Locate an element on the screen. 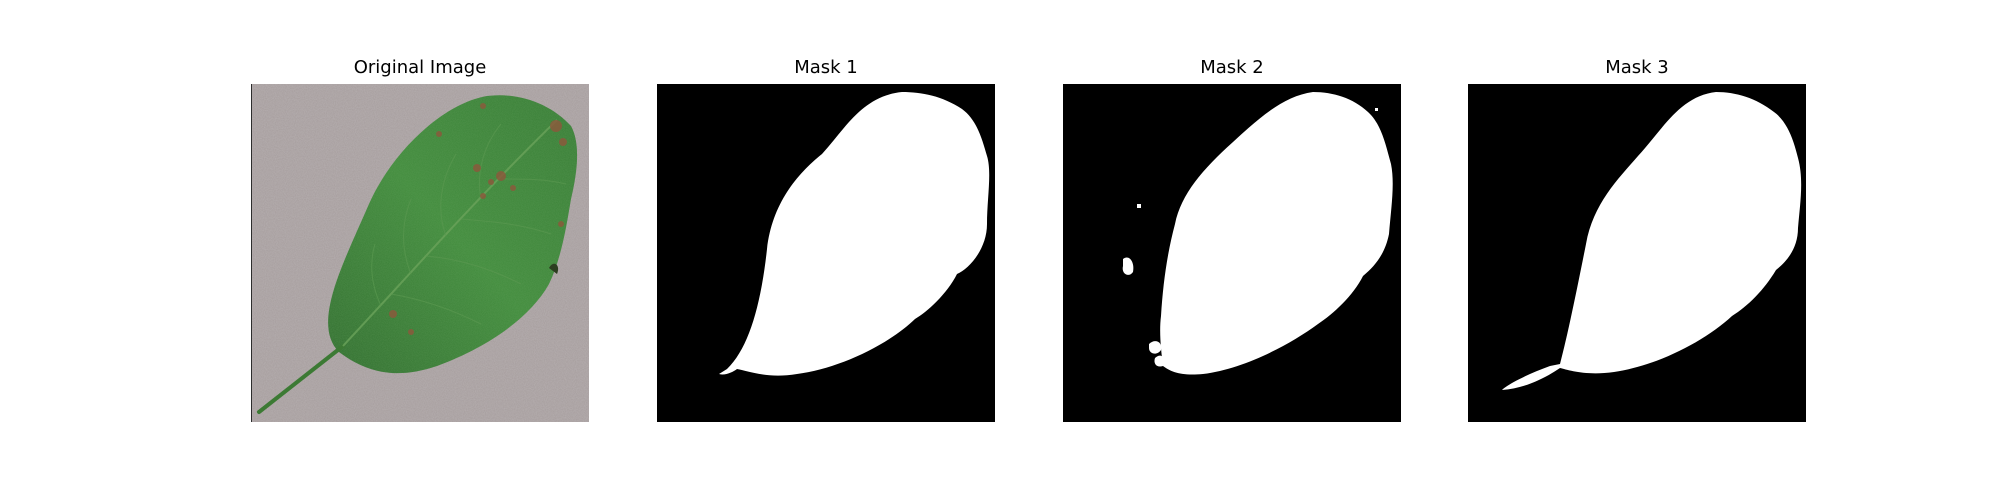 The height and width of the screenshot is (500, 2000). leaf-stem is located at coordinates (301, 379).